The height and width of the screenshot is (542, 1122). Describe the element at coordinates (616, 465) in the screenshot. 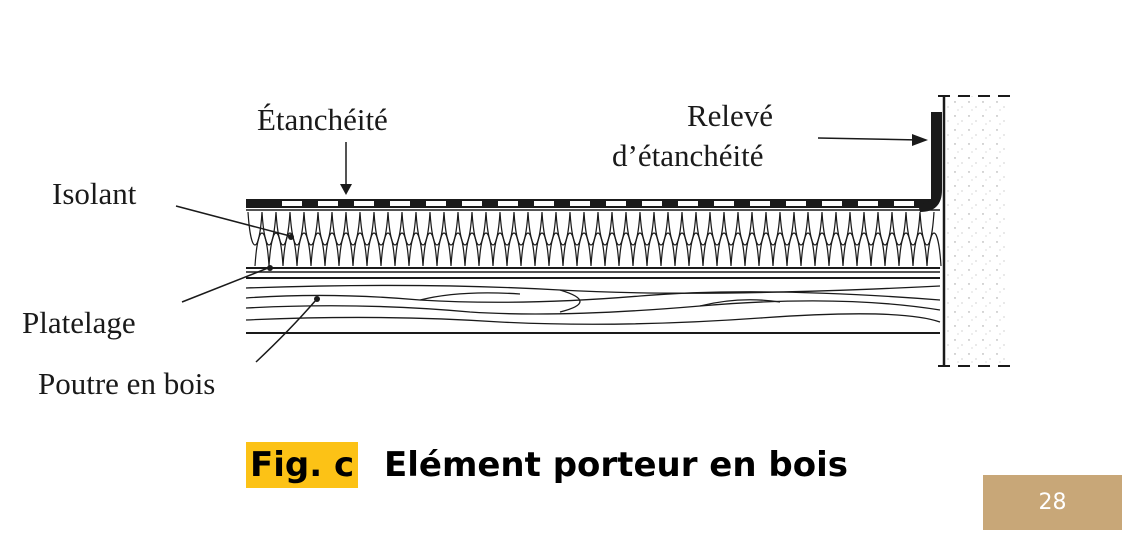

I see `figure-title: Elément porteur en bois` at that location.